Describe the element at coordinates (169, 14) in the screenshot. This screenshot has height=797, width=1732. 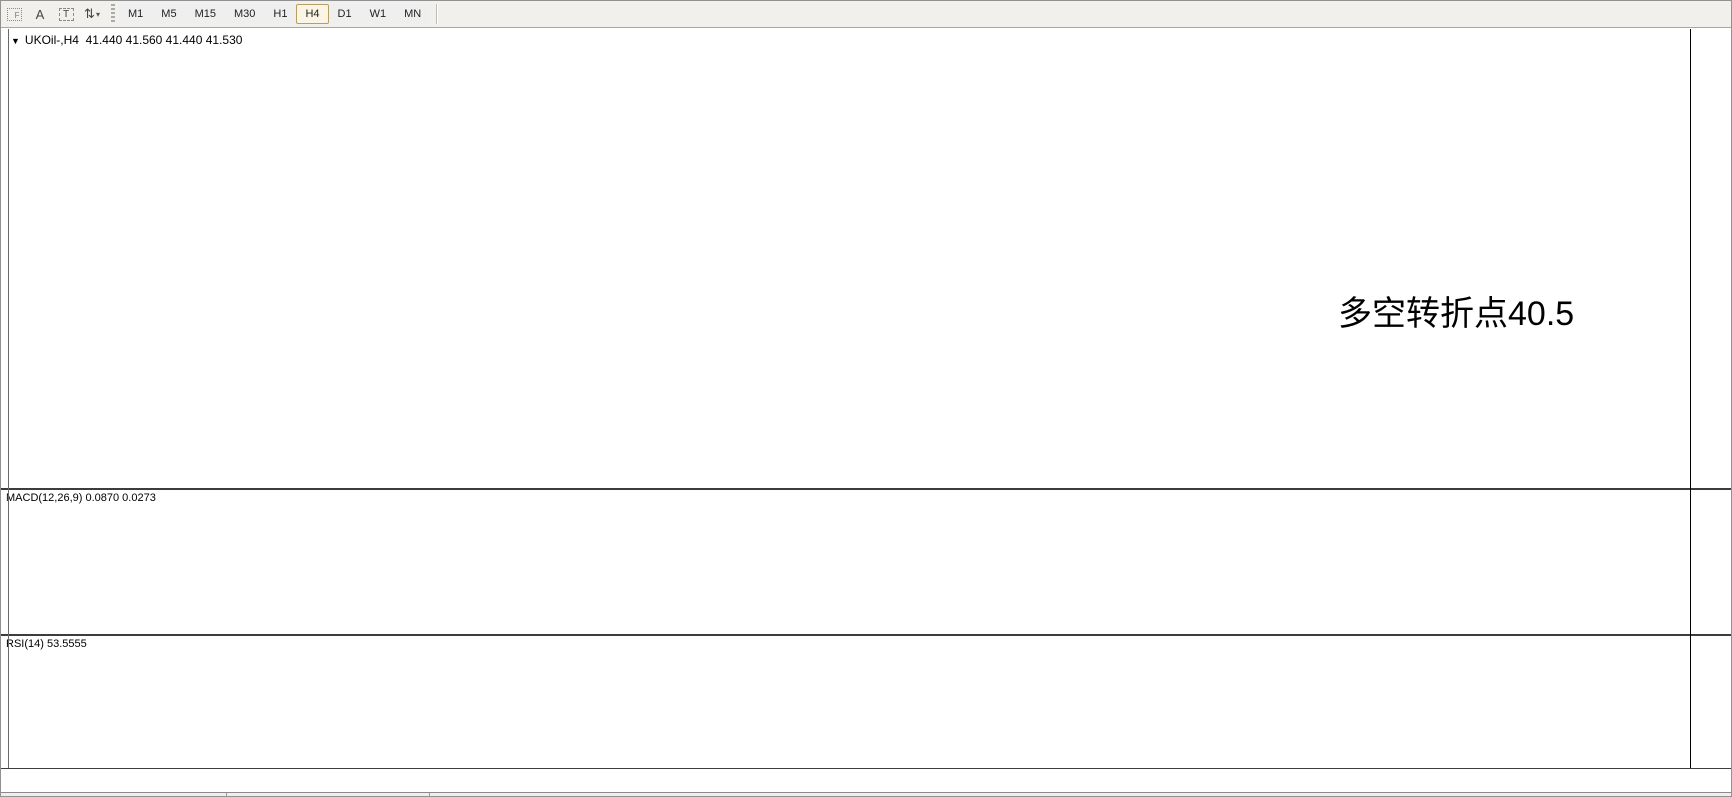
I see `timeframe-m5-button: M5` at that location.